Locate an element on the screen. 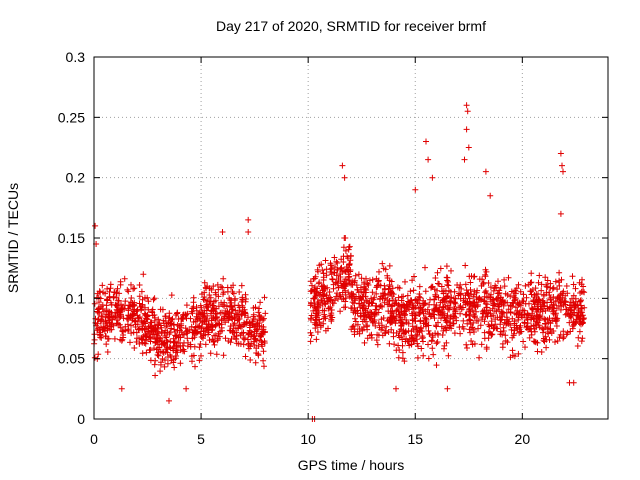 This screenshot has width=640, height=480. x-axis-title: GPS time / hours is located at coordinates (351, 465).